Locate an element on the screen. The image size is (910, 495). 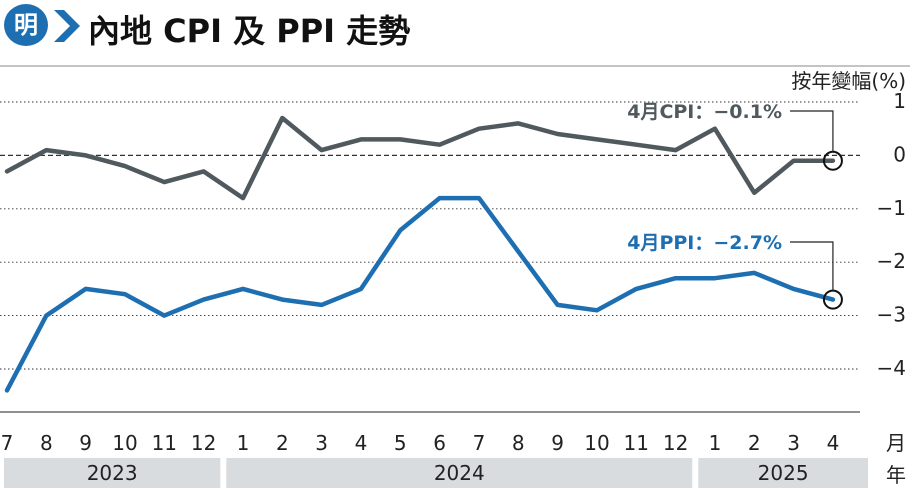
ppi-callout-leader is located at coordinates (812, 266).